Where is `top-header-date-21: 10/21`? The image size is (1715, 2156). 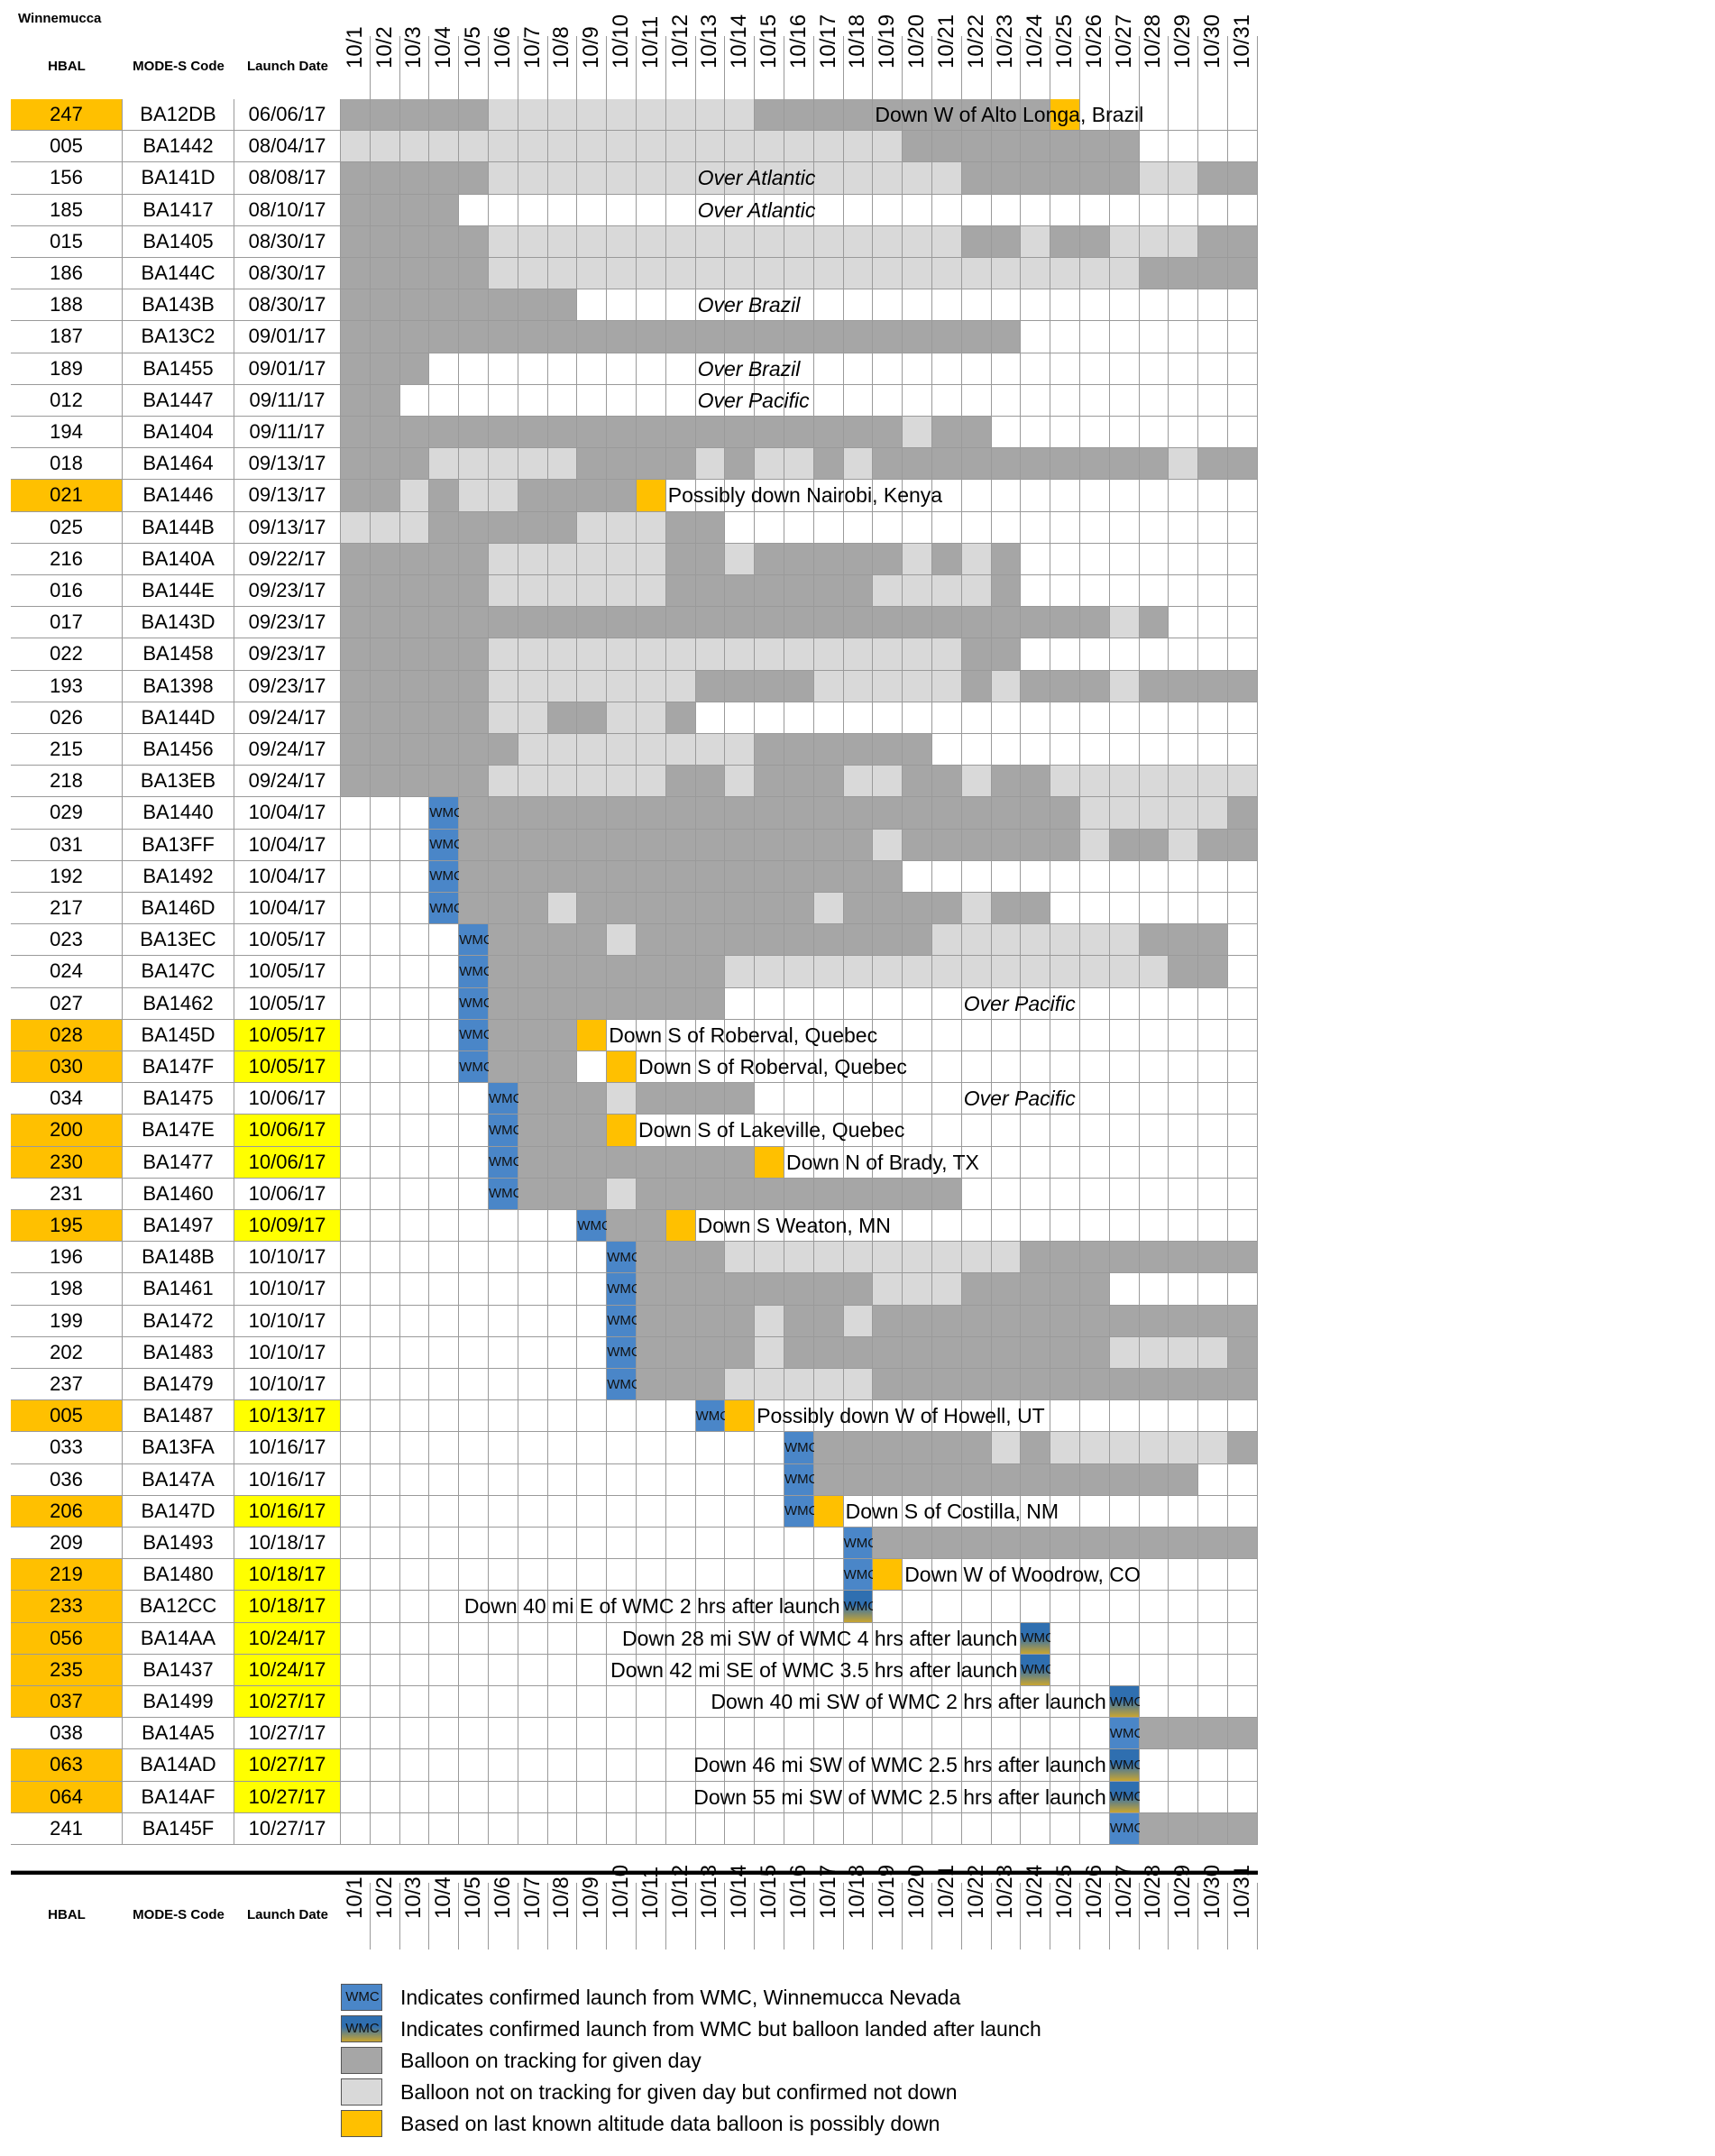 top-header-date-21: 10/21 is located at coordinates (947, 56).